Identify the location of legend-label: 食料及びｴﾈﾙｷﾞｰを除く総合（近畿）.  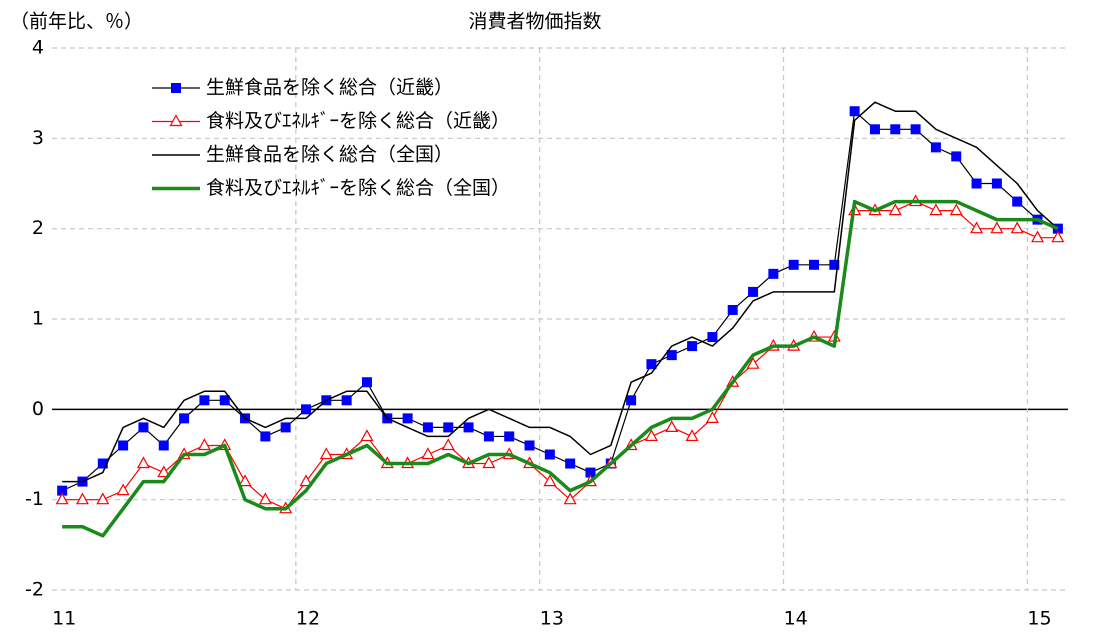
(358, 121).